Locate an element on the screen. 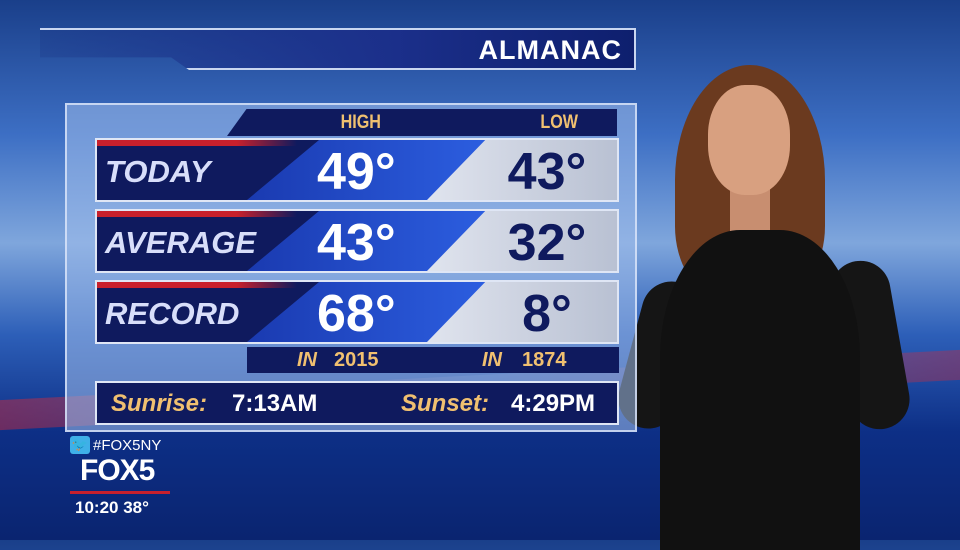 The height and width of the screenshot is (550, 960). twitter-icon: 🐦 is located at coordinates (80, 445).